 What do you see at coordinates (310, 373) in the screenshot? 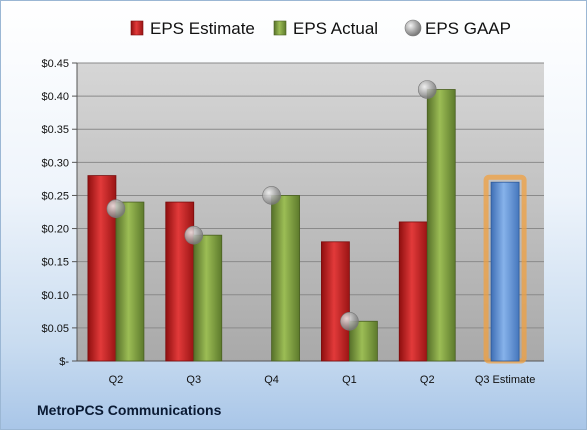
I see `x-axis: Q2 Q3 Q4 Q1 Q2 Q3 Estimate` at bounding box center [310, 373].